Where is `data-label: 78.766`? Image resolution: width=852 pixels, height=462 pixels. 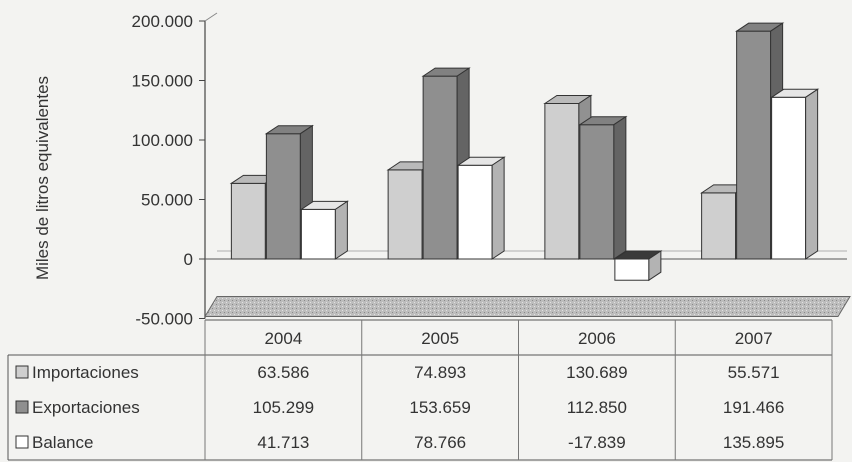 data-label: 78.766 is located at coordinates (440, 442).